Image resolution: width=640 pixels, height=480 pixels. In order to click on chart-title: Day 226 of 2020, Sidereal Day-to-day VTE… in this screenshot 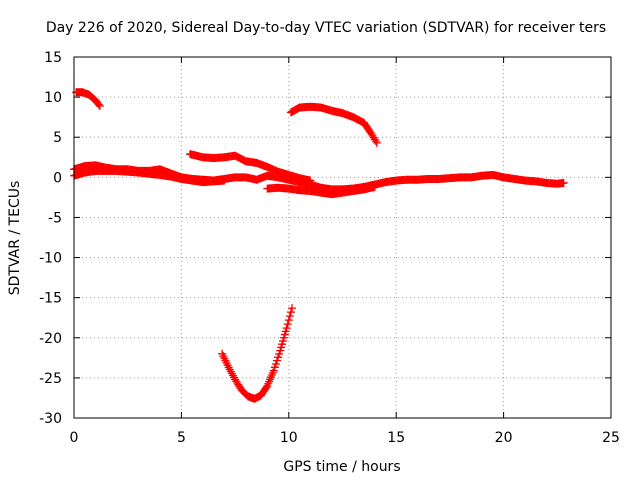, I will do `click(326, 28)`.